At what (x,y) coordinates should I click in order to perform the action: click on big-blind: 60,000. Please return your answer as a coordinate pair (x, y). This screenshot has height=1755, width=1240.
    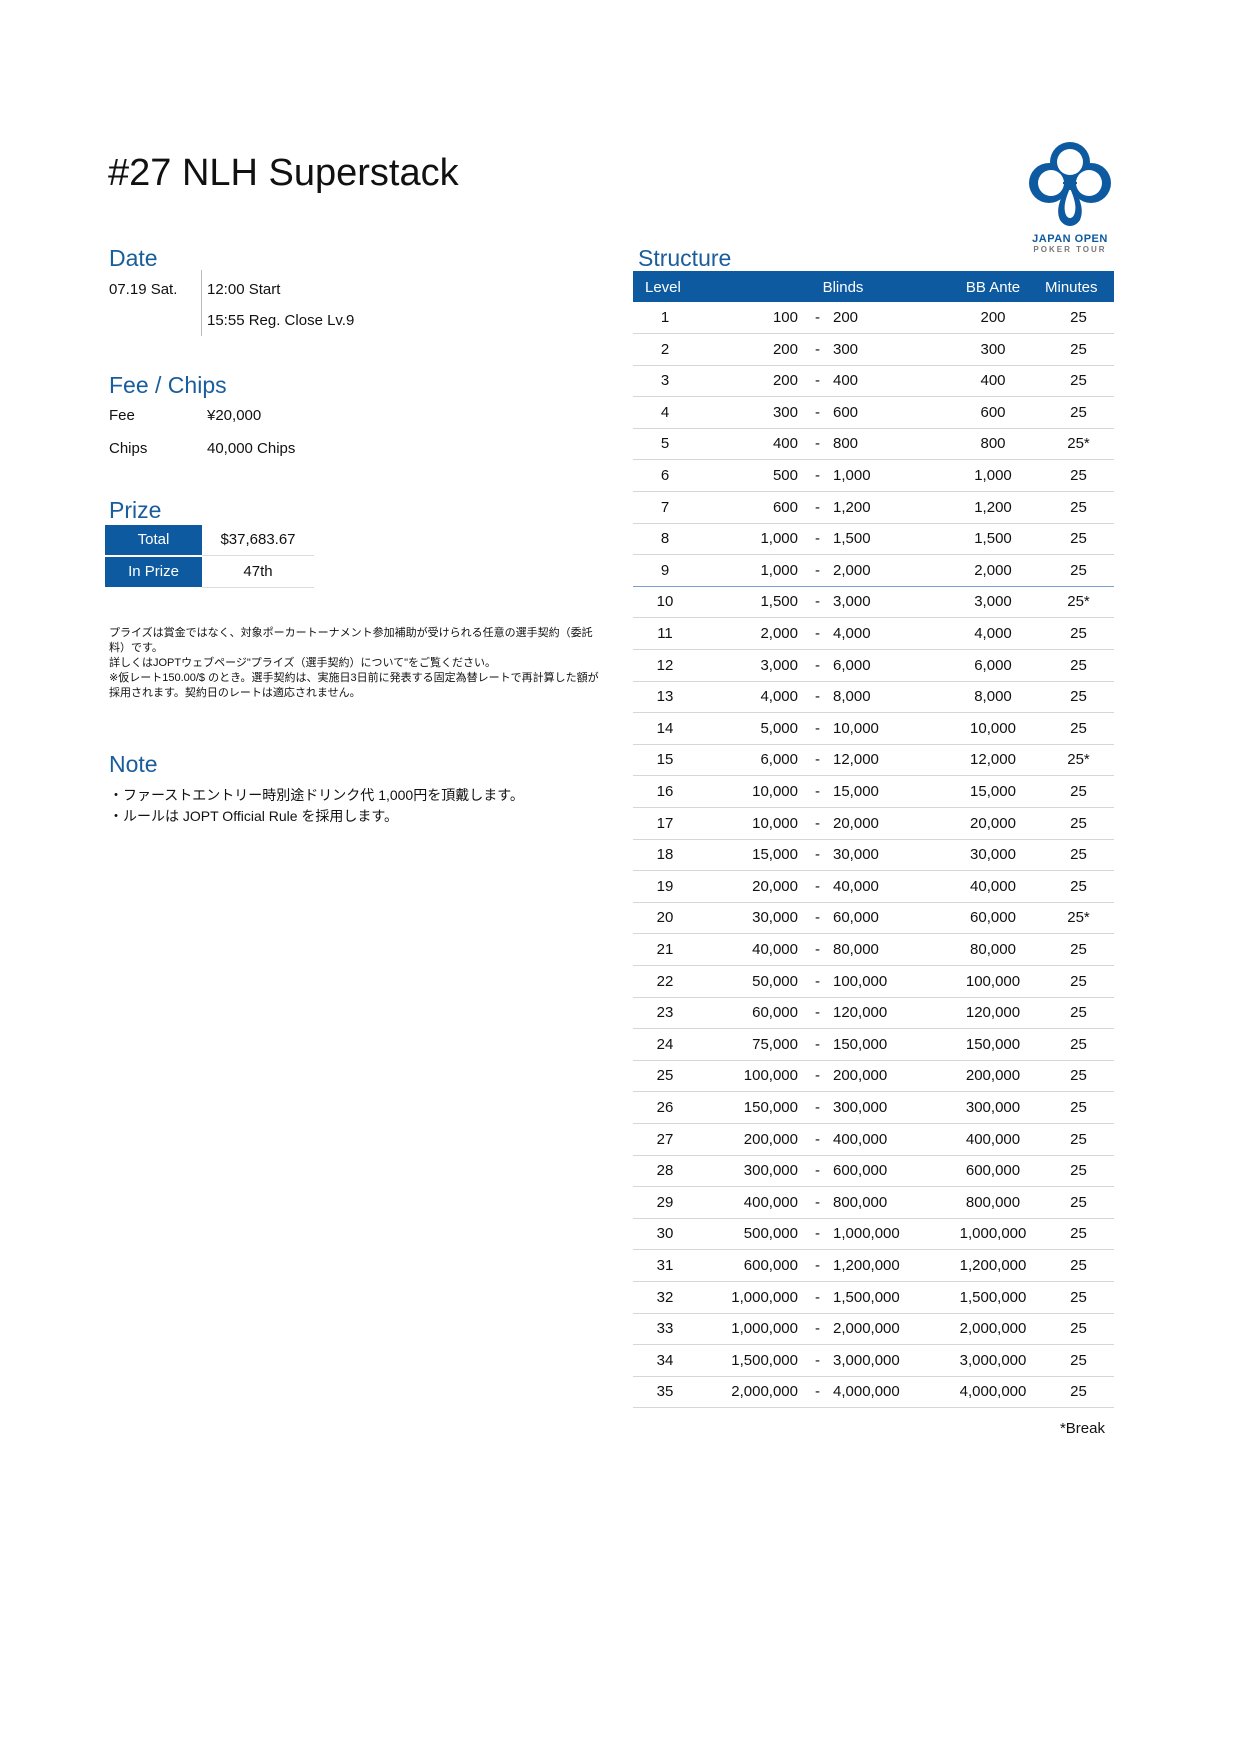
    Looking at the image, I should click on (856, 918).